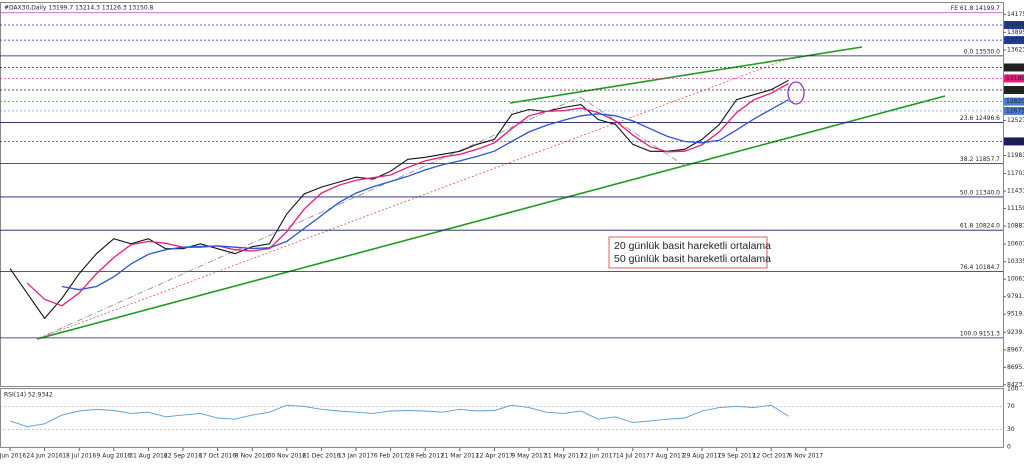 The width and height of the screenshot is (1024, 464). I want to click on y-tick-label: 10335.0, so click(1015, 261).